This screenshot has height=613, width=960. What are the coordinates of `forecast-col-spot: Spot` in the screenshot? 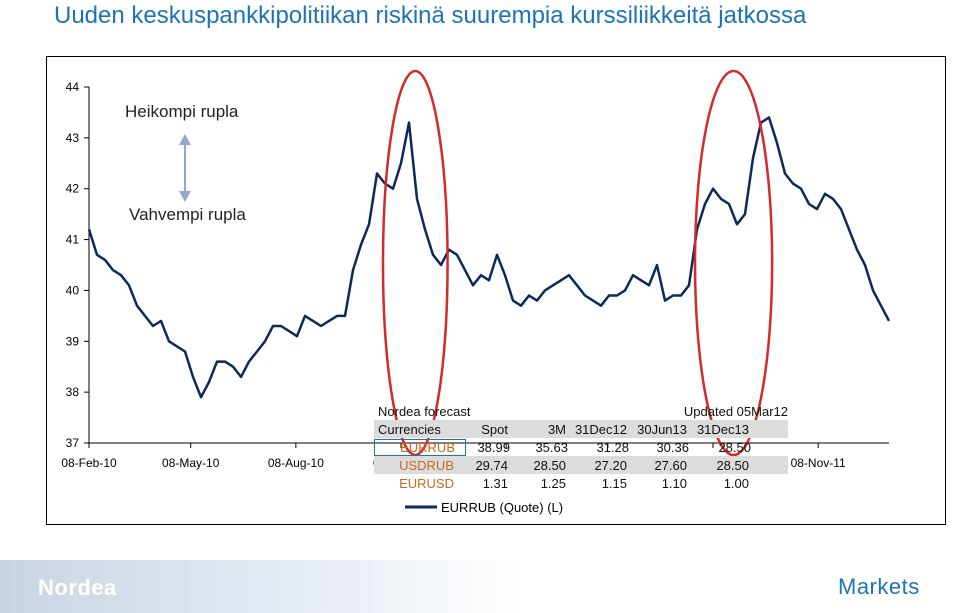 It's located at (494, 429).